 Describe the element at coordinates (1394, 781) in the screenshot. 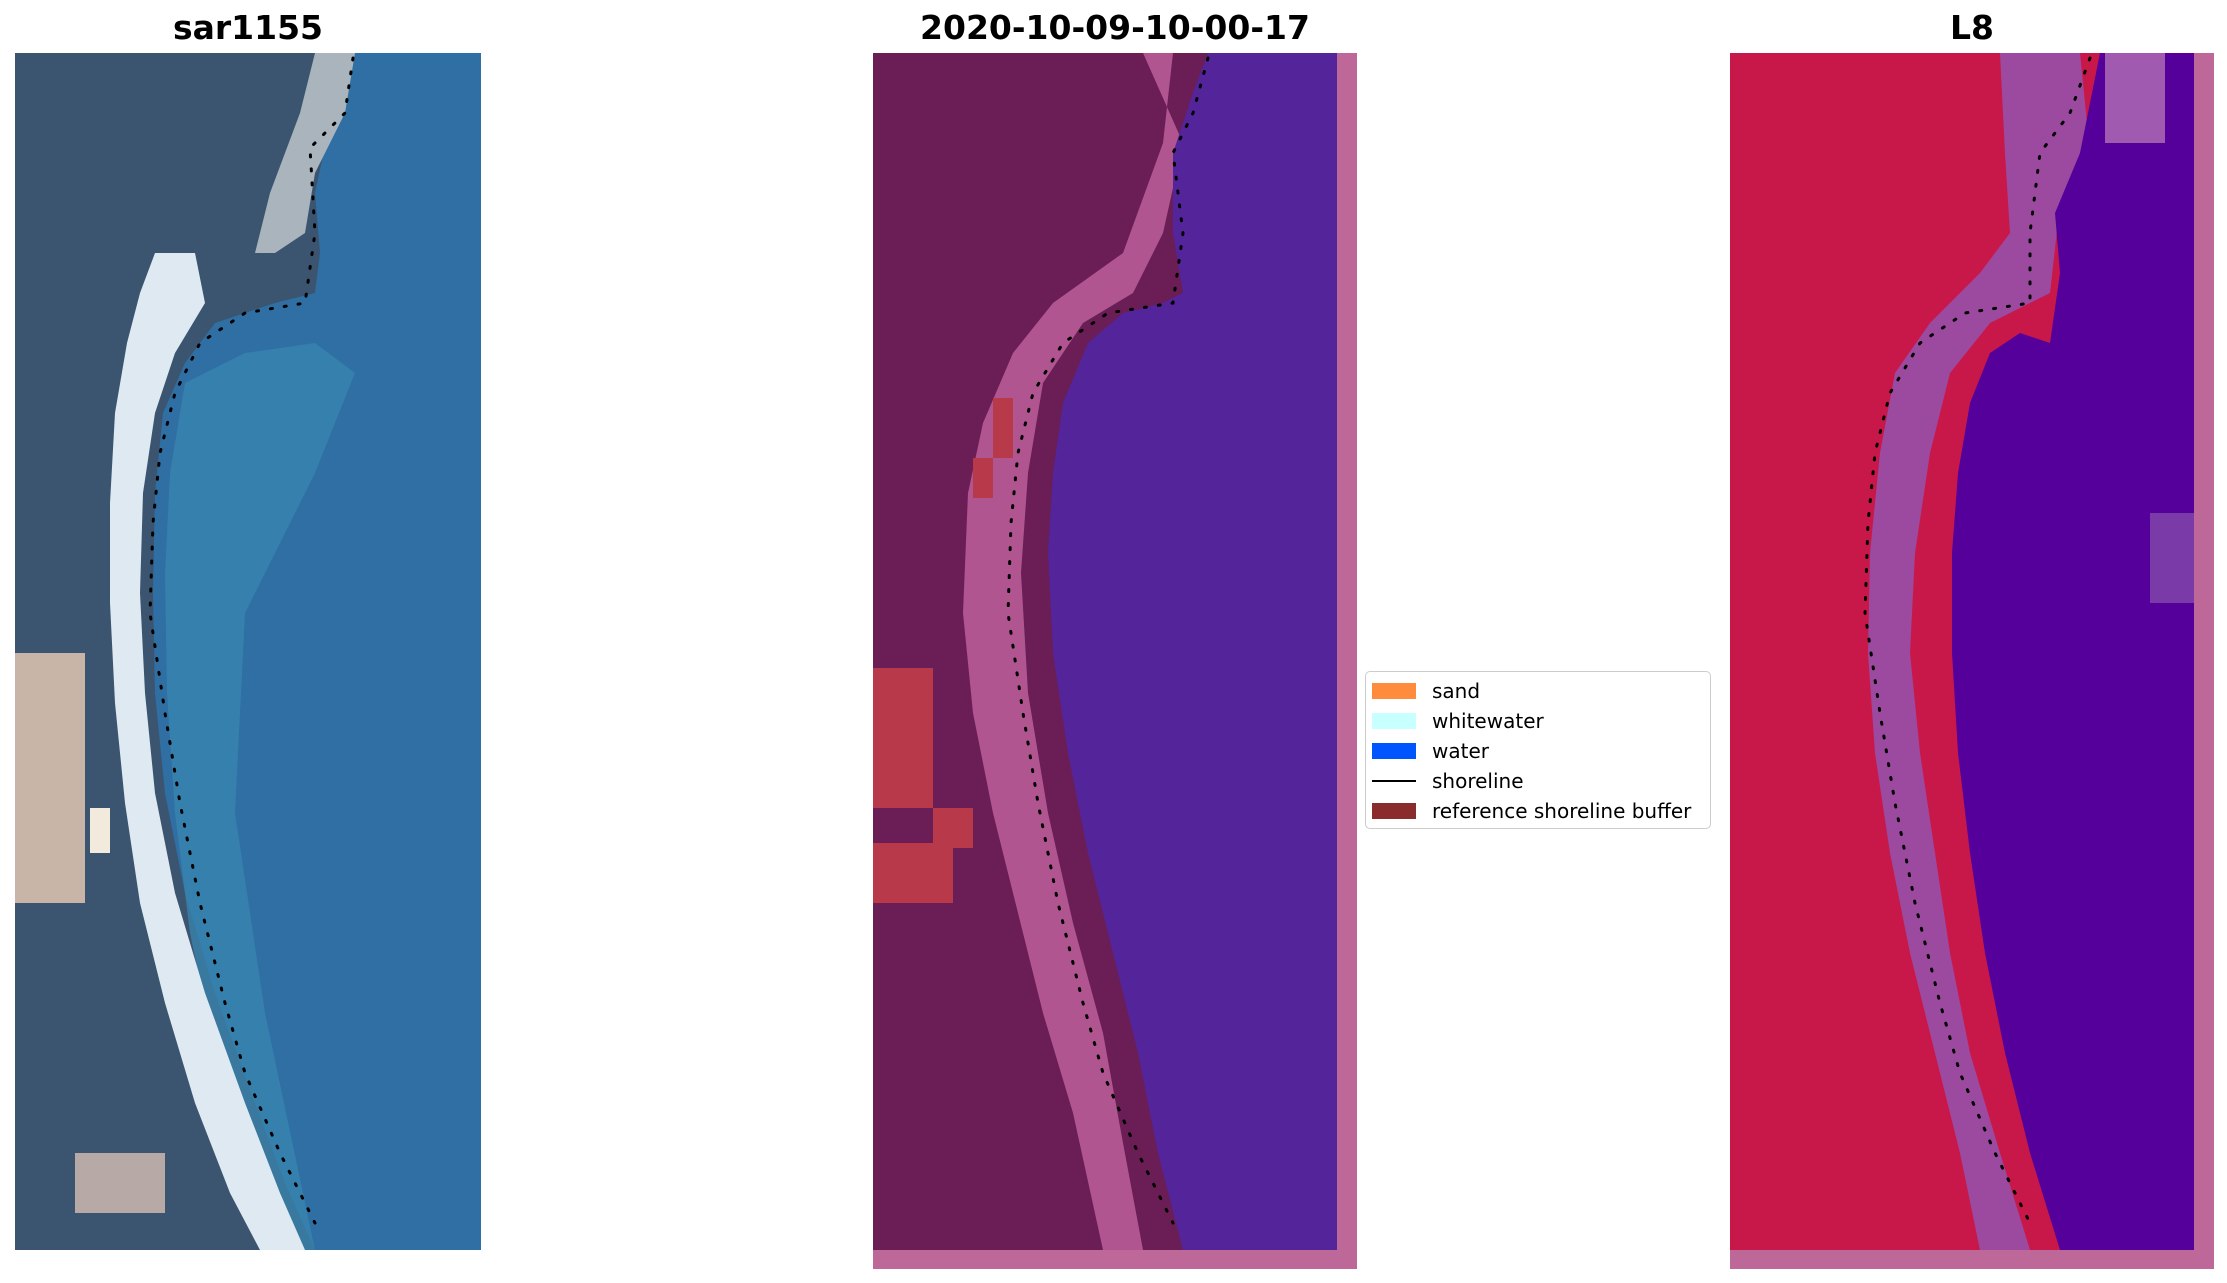

I see `legend-line-shoreline` at that location.